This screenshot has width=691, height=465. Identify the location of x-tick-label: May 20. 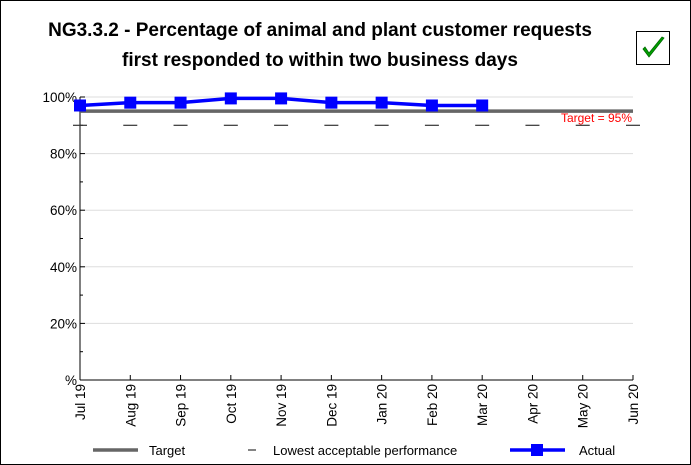
(583, 406).